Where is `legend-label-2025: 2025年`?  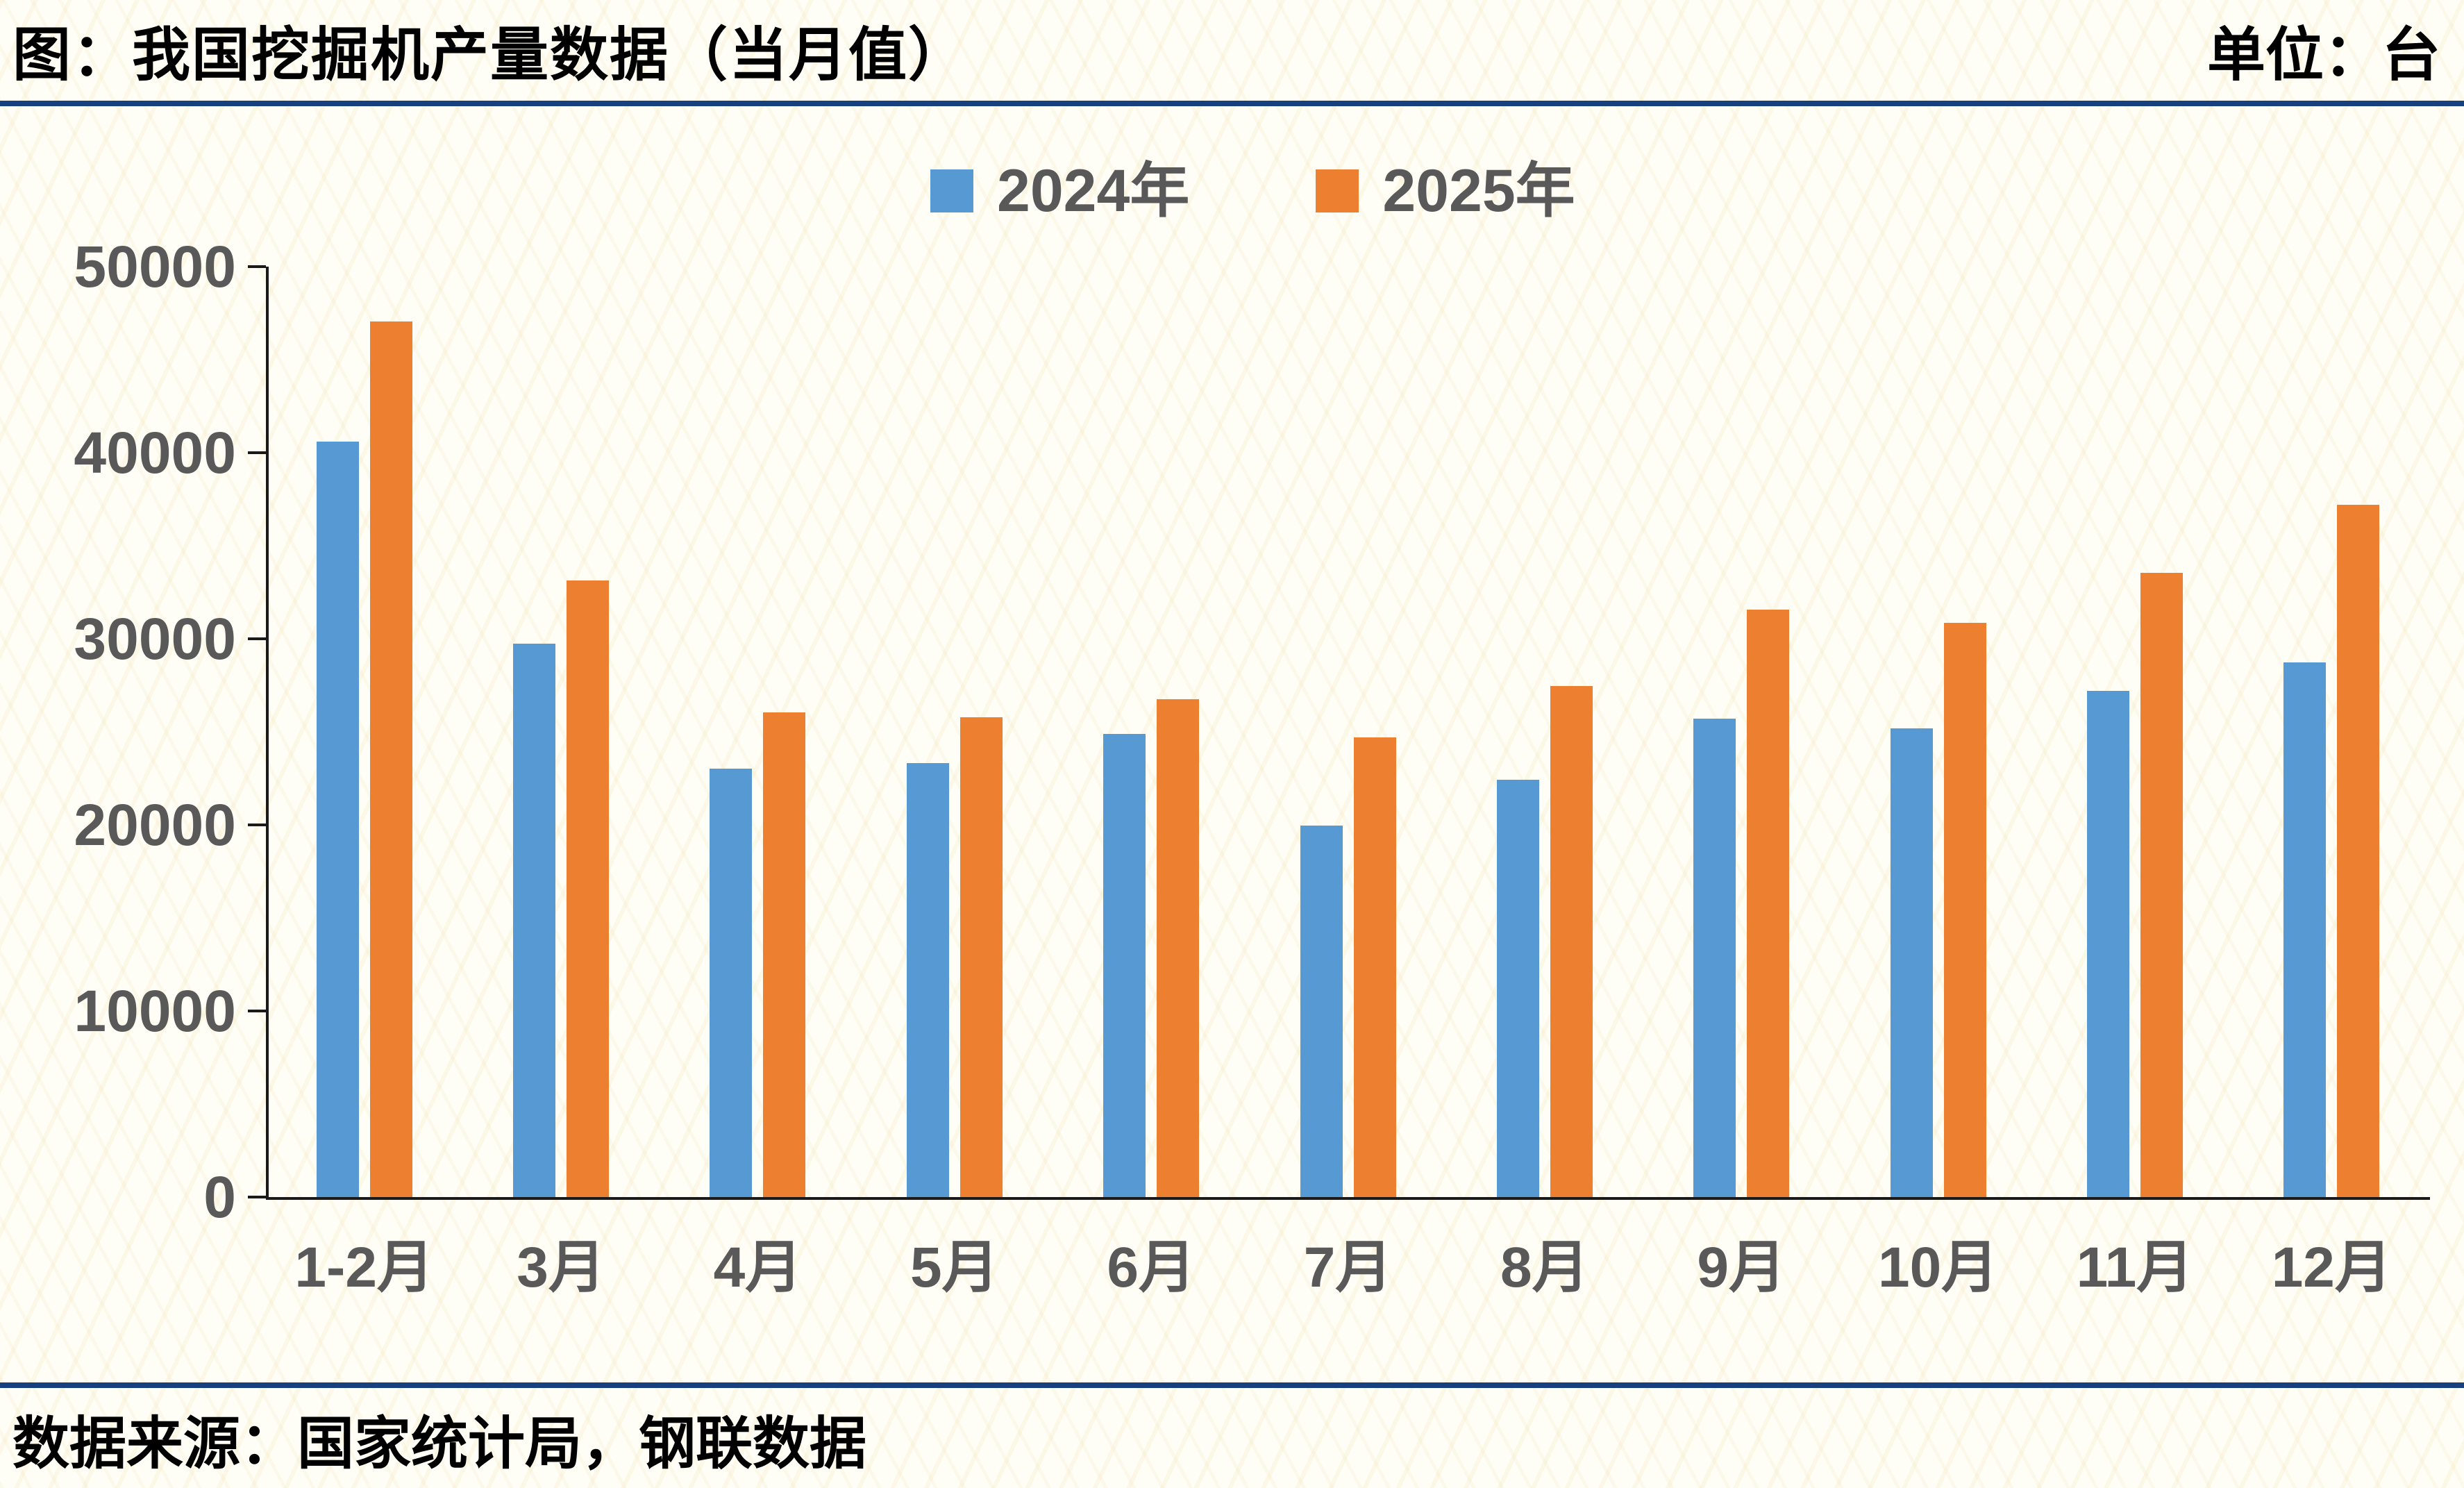
legend-label-2025: 2025年 is located at coordinates (1478, 191).